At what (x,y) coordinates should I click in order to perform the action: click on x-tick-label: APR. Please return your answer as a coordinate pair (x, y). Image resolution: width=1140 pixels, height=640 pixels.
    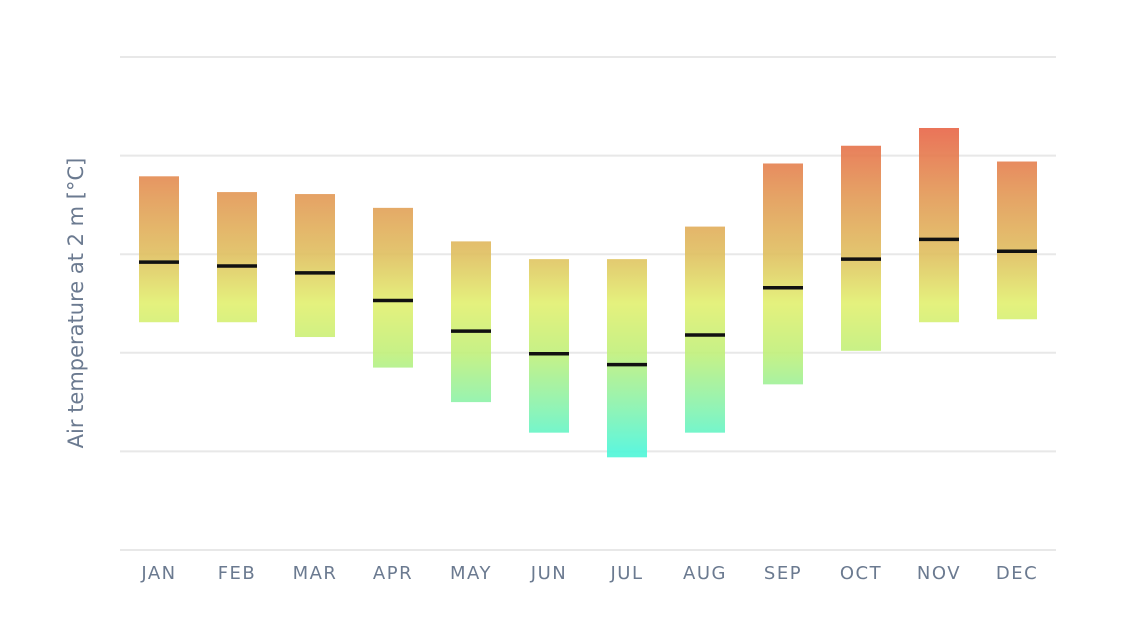
    Looking at the image, I should click on (393, 573).